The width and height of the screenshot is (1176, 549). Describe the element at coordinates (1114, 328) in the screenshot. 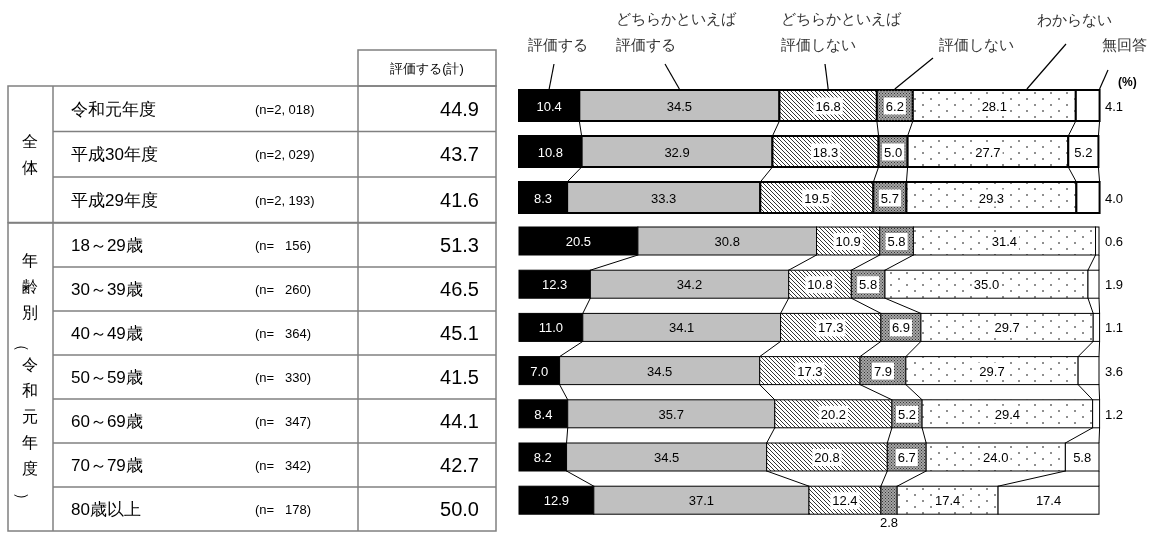

I see `data-label: 1.1` at that location.